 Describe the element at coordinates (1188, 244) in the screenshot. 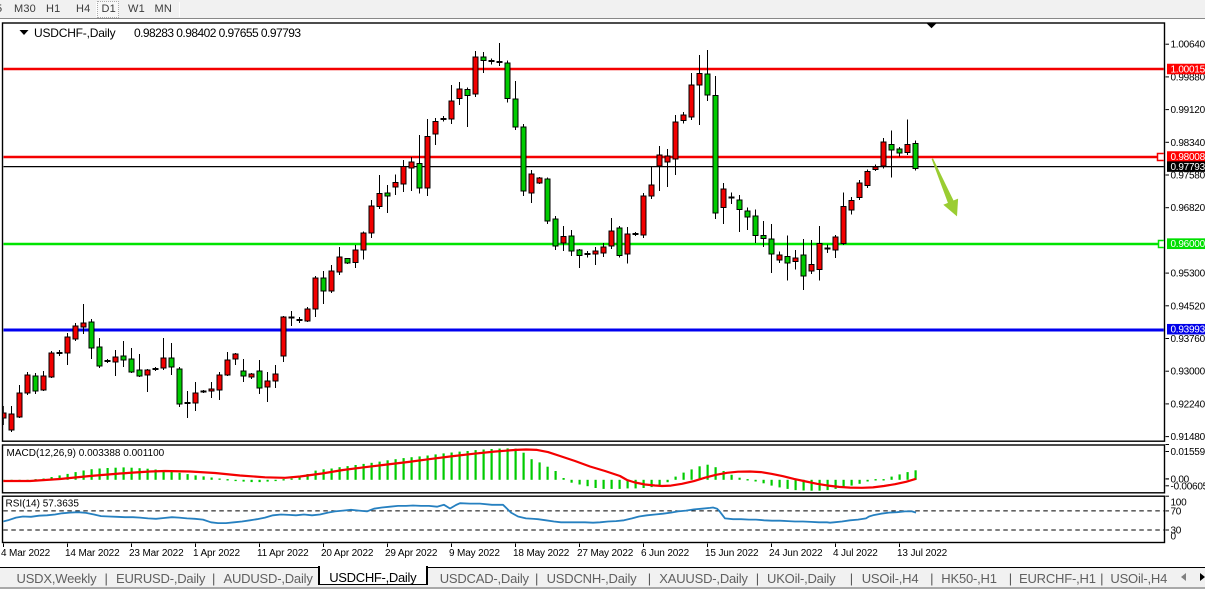

I see `svg-text: 0.96000` at that location.